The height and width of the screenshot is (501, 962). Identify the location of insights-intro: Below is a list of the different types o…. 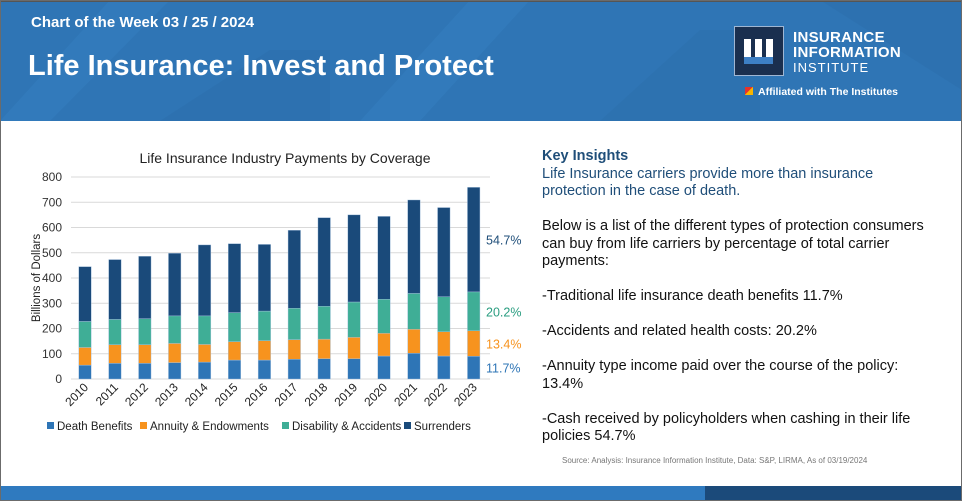
(733, 243).